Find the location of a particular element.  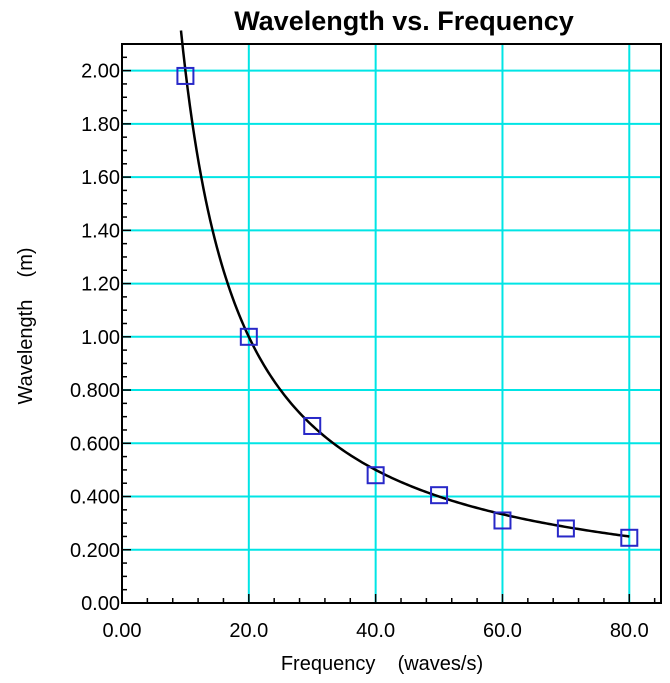

y-tick-label: 0.200 is located at coordinates (95, 551).